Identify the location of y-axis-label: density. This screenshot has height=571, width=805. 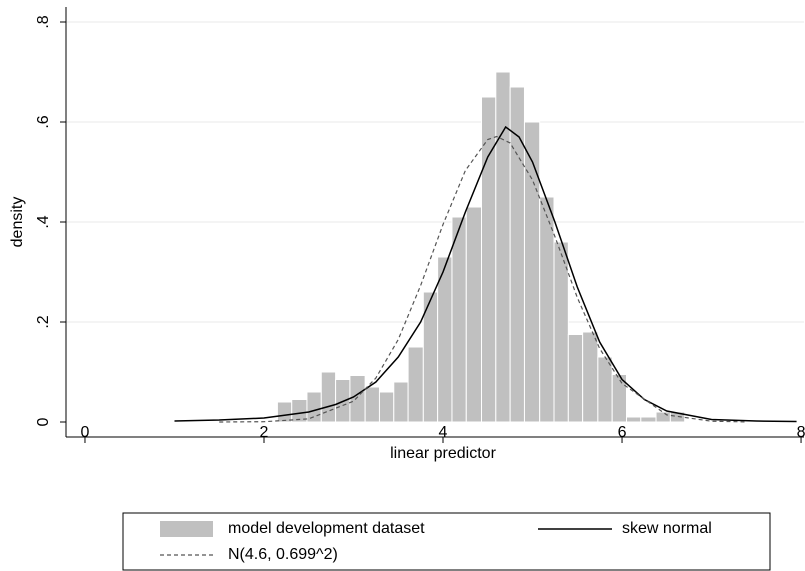
(17, 222).